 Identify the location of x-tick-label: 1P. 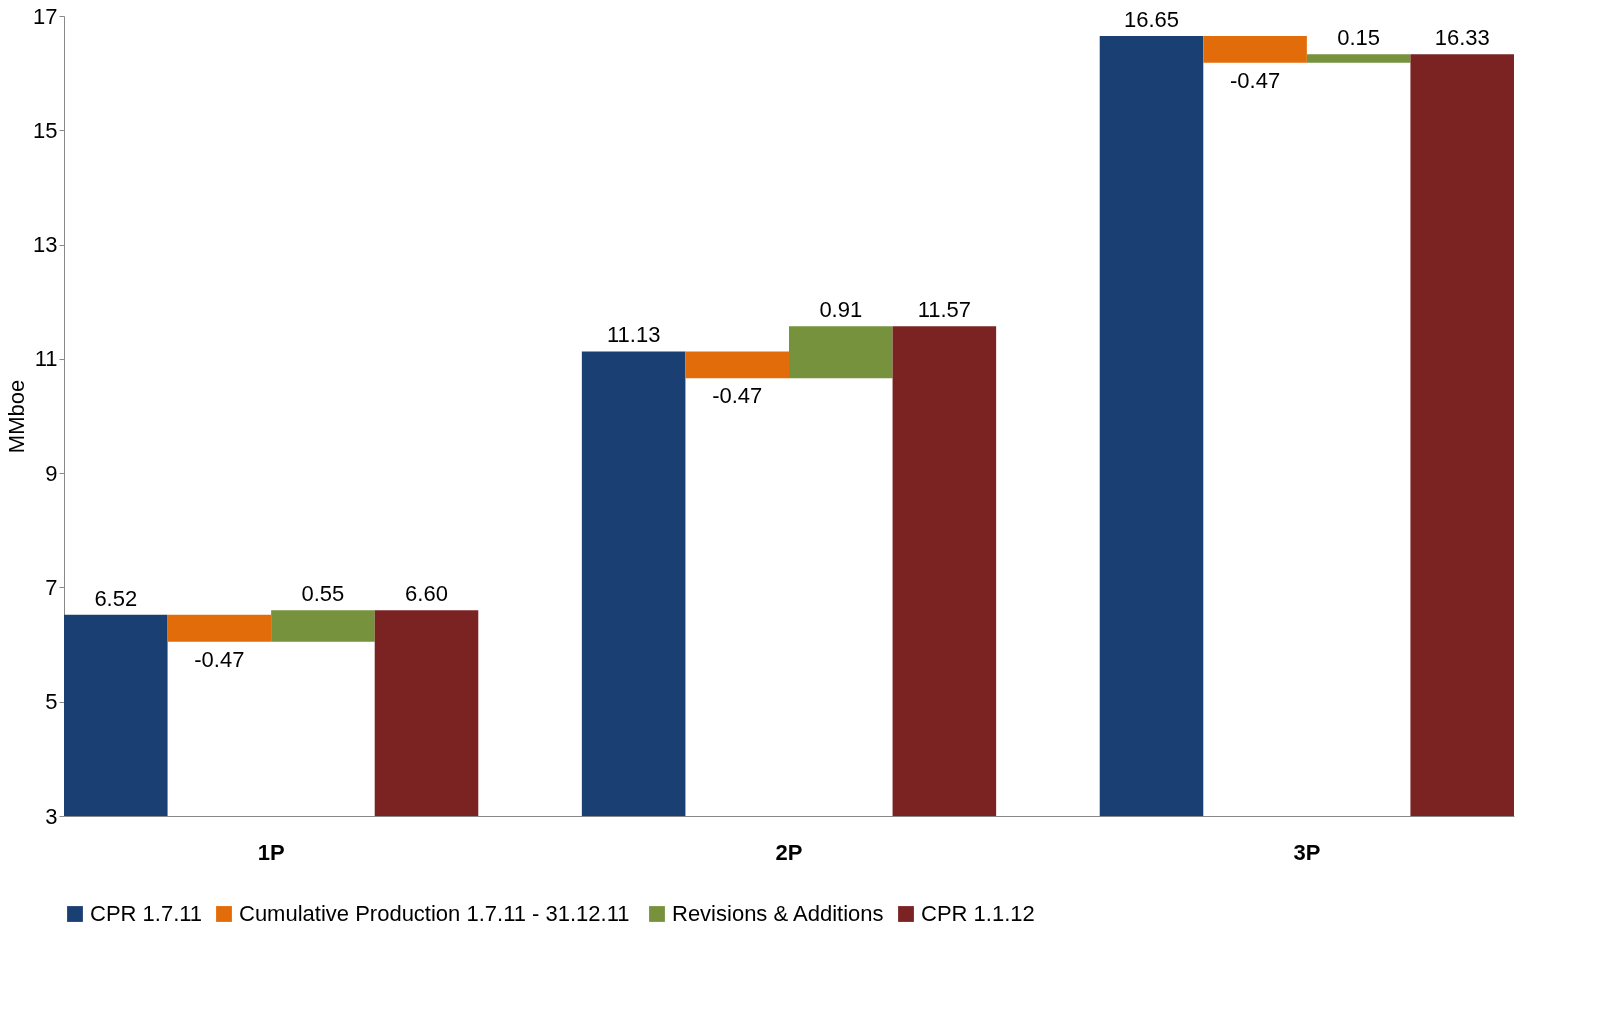
(271, 852).